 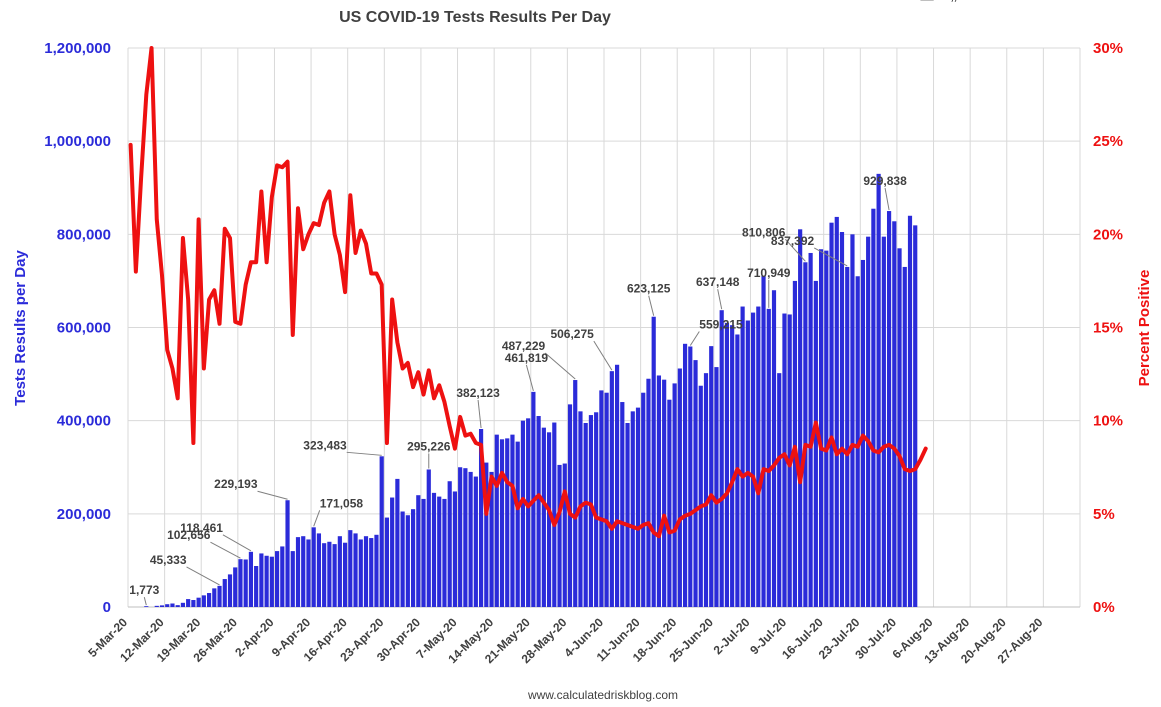 What do you see at coordinates (1108, 141) in the screenshot?
I see `y-right-tick-label: 25%` at bounding box center [1108, 141].